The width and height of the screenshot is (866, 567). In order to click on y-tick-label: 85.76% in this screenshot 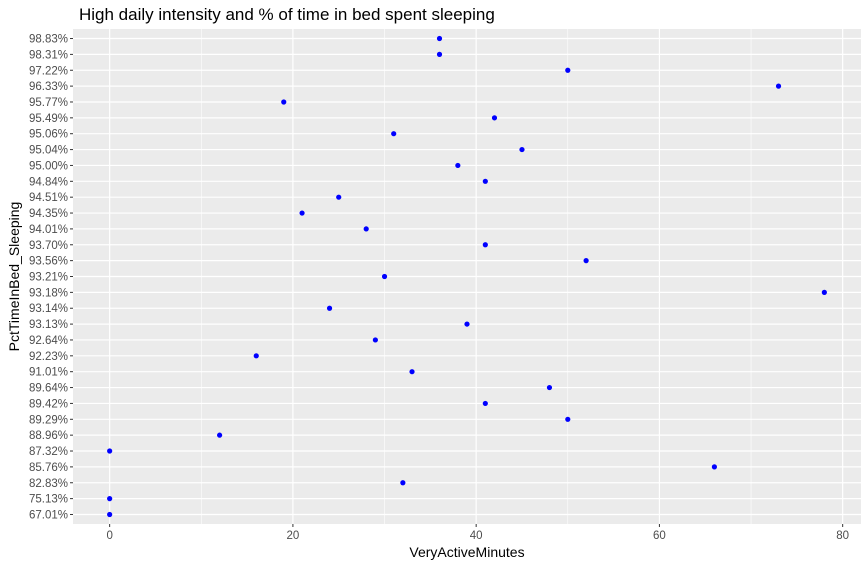, I will do `click(48, 468)`.